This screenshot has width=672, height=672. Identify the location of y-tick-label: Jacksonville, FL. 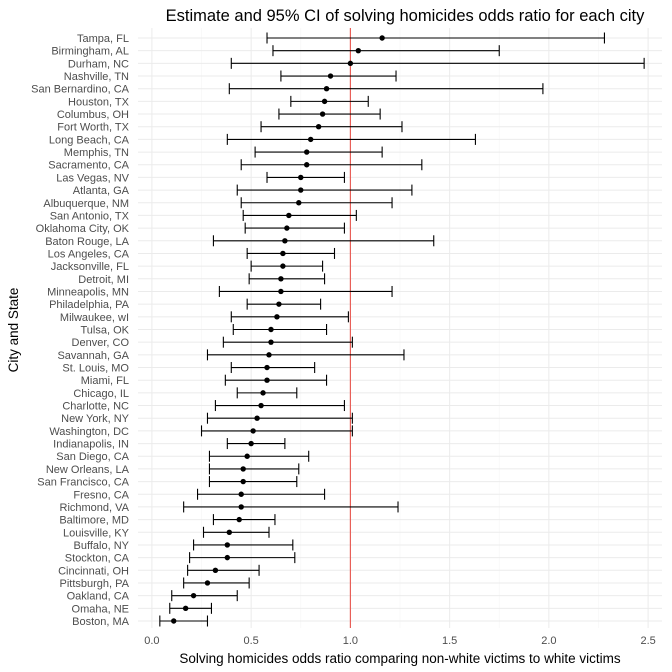
(90, 267).